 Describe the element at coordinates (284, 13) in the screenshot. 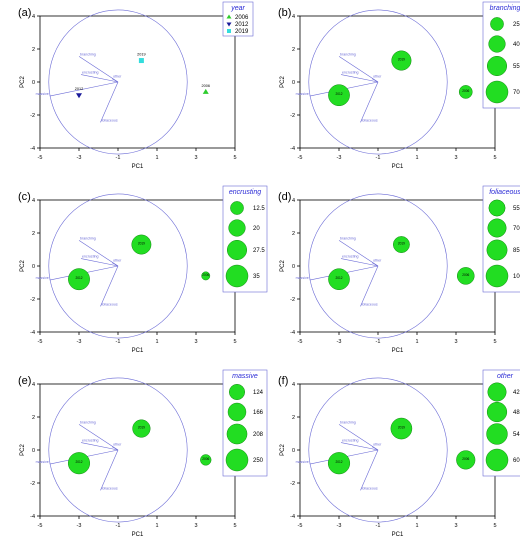

I see `panel-label: (b)` at that location.